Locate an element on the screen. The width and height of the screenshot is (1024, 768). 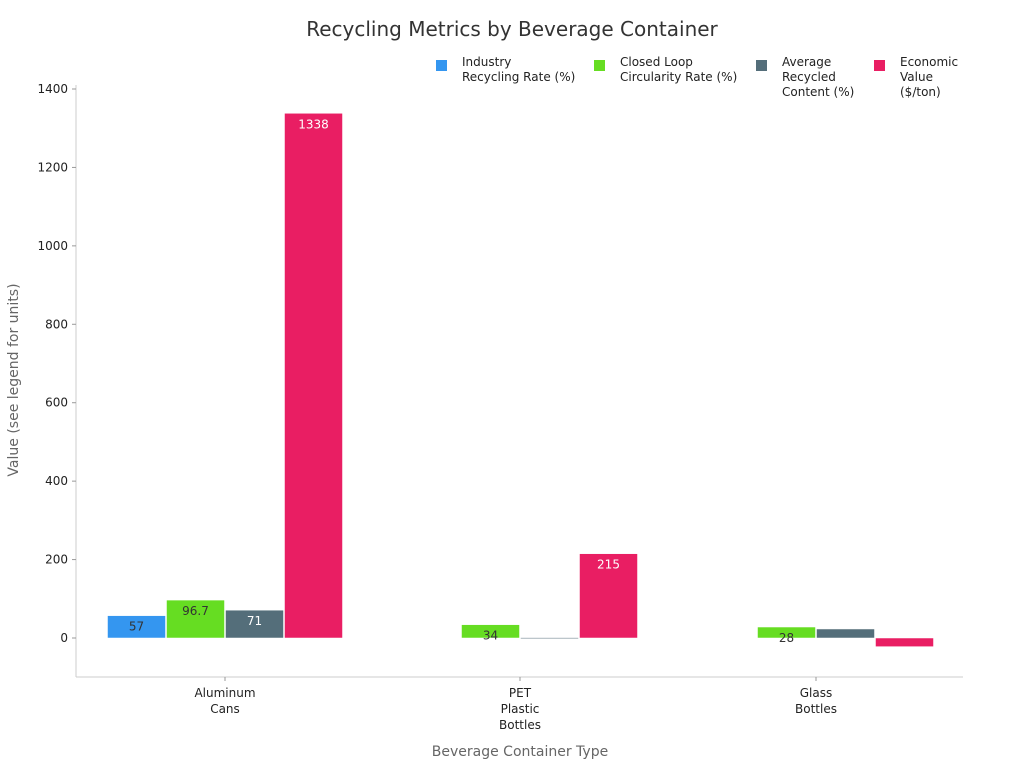
legend-label: Recycling Rate (%) is located at coordinates (518, 77).